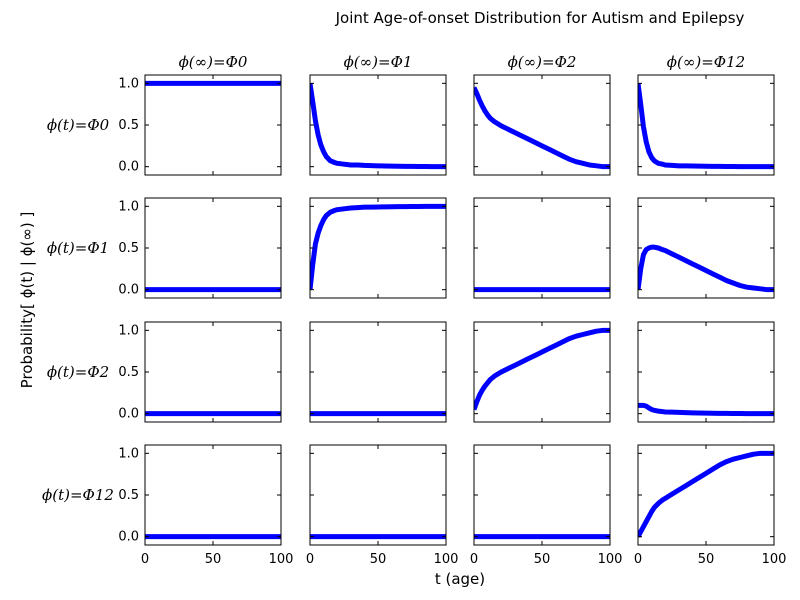 This screenshot has width=800, height=600. I want to click on column-title: ϕ(∞)=Φ2, so click(542, 62).